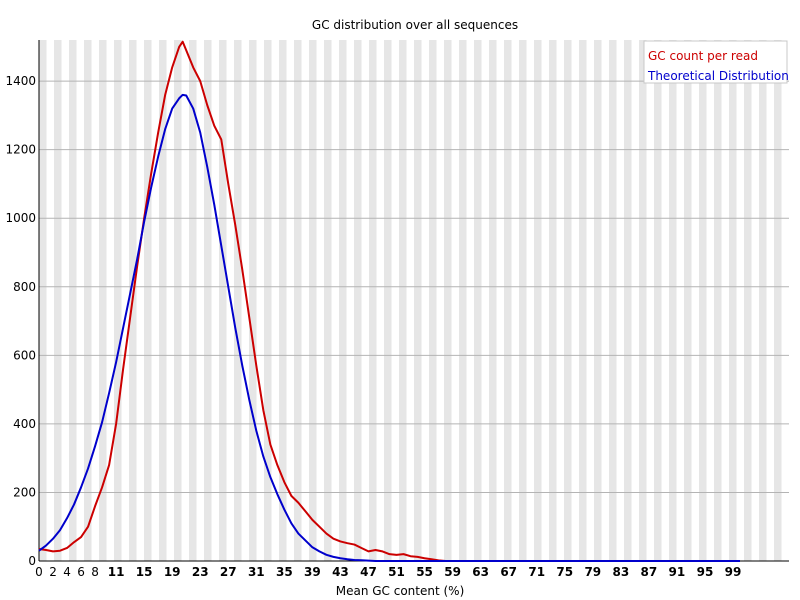  I want to click on legend-box, so click(715, 62).